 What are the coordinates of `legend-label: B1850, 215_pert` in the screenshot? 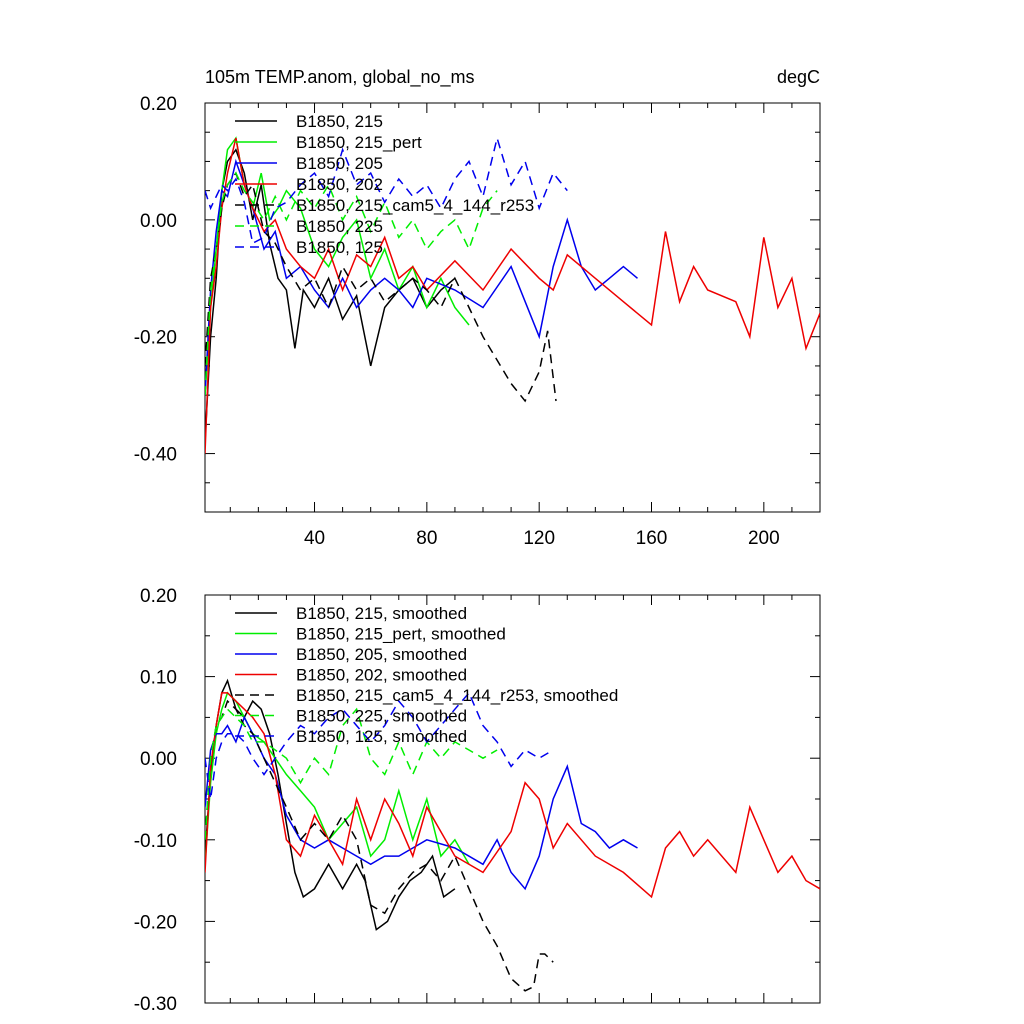 It's located at (359, 142).